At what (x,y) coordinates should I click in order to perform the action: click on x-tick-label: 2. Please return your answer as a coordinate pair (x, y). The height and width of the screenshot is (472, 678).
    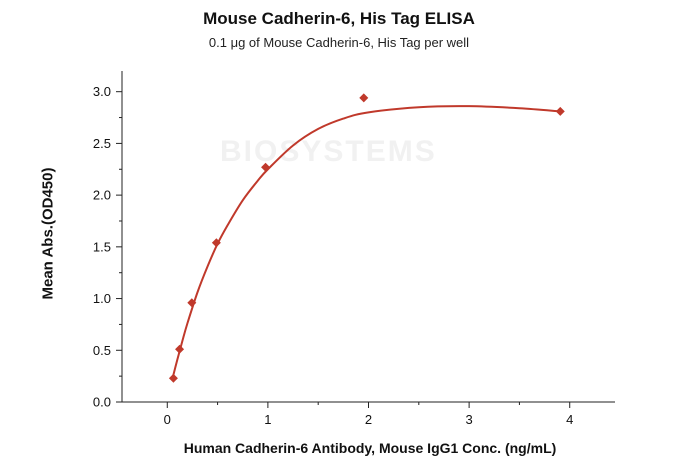
    Looking at the image, I should click on (368, 419).